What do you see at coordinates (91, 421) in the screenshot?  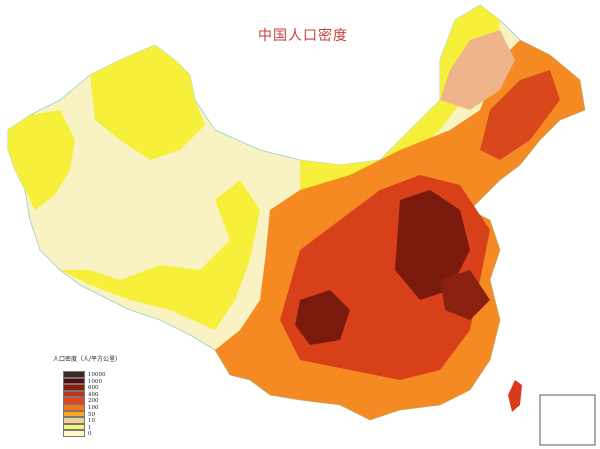 I see `legend-label: 10` at bounding box center [91, 421].